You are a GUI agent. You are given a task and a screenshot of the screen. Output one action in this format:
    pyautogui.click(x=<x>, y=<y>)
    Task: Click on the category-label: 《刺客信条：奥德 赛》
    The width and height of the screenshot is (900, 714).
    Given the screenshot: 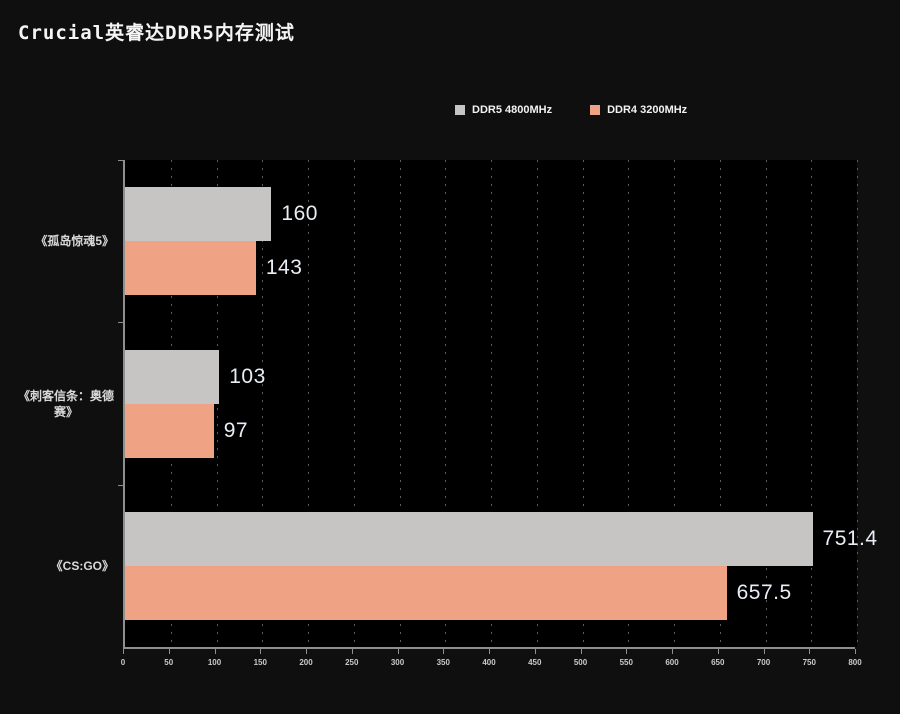 What is the action you would take?
    pyautogui.click(x=65, y=403)
    